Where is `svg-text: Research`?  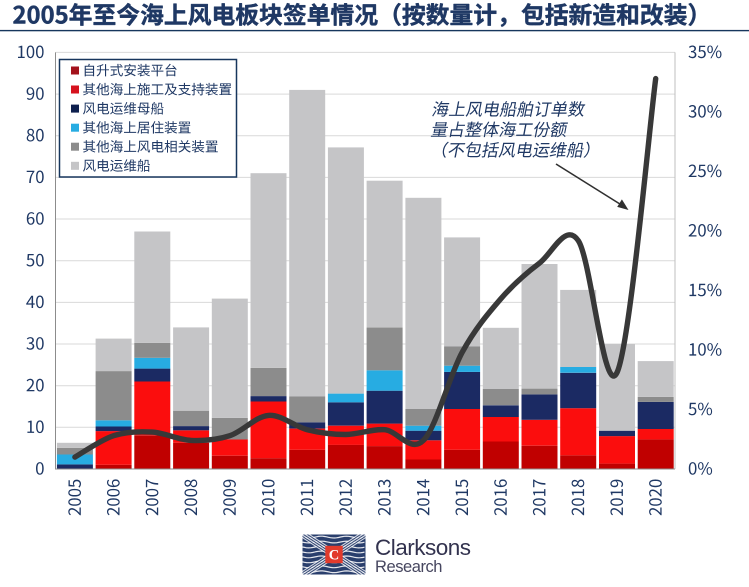 svg-text: Research is located at coordinates (408, 567).